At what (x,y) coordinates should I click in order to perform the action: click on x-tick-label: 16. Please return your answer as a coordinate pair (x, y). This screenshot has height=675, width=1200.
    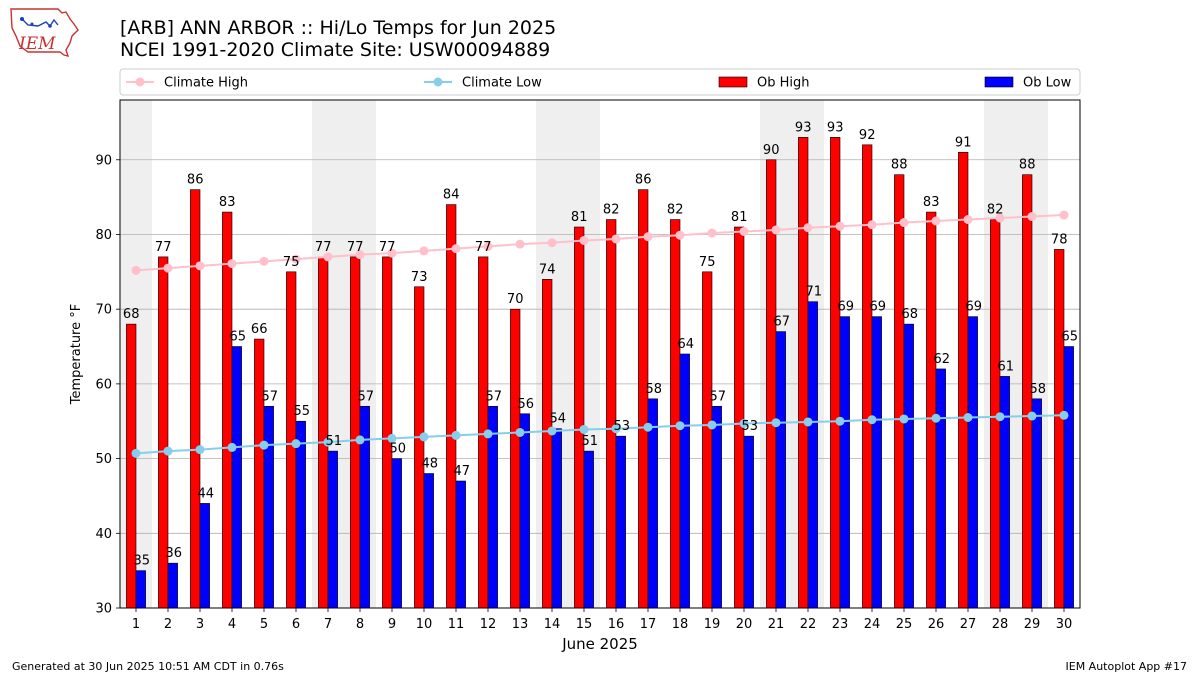
    Looking at the image, I should click on (616, 624).